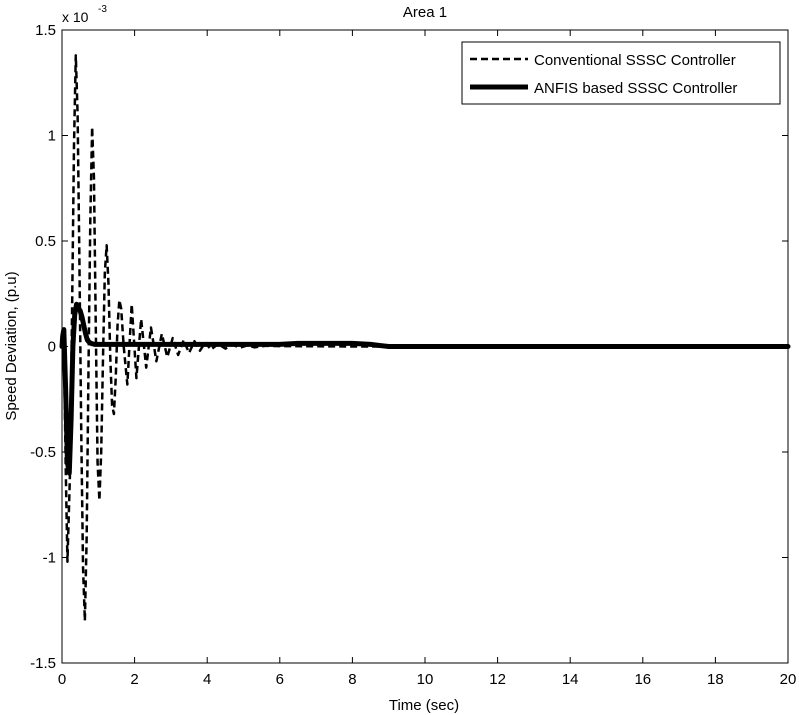 The height and width of the screenshot is (715, 799). Describe the element at coordinates (45, 241) in the screenshot. I see `y-tick-label: 0.5` at that location.